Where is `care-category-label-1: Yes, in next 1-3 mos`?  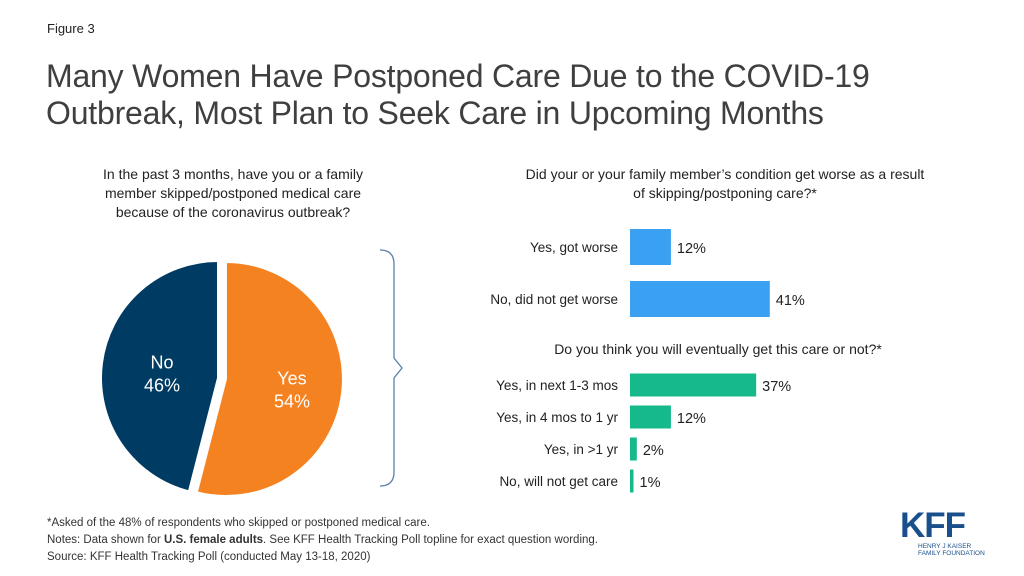 care-category-label-1: Yes, in next 1-3 mos is located at coordinates (557, 385).